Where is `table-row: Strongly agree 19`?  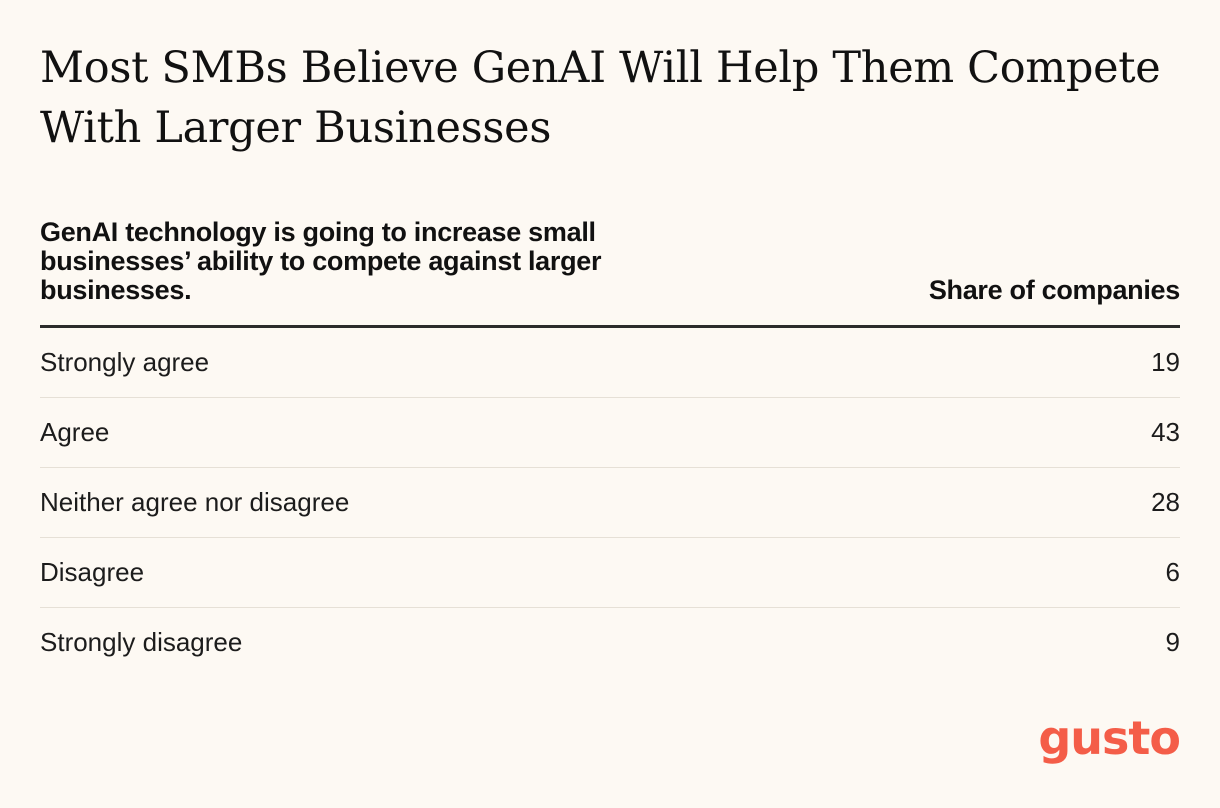 table-row: Strongly agree 19 is located at coordinates (610, 363).